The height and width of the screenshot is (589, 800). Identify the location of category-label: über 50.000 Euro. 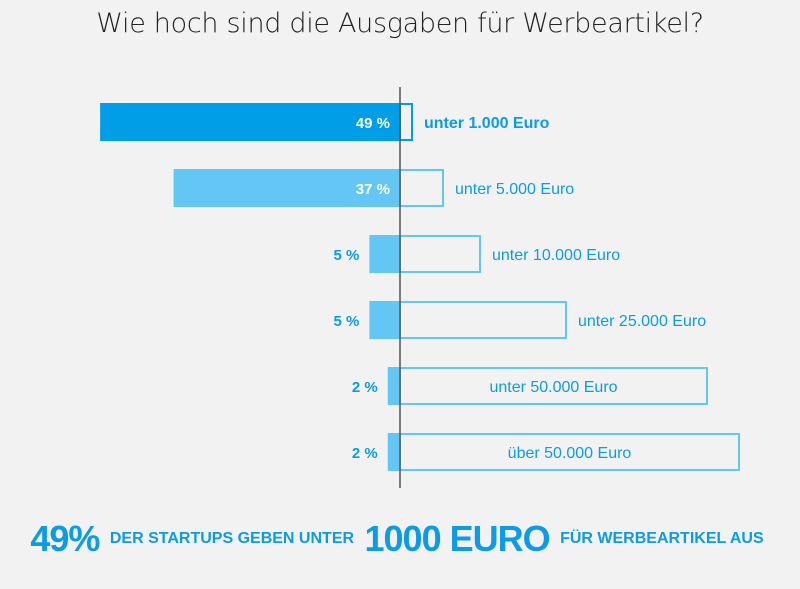
(570, 453).